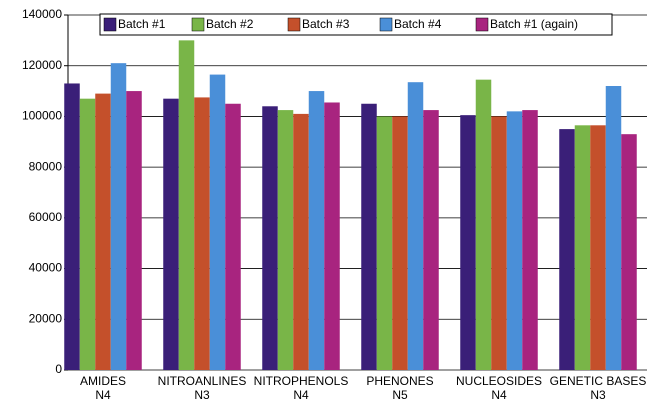  What do you see at coordinates (399, 381) in the screenshot?
I see `x-tick-label: PHENONES` at bounding box center [399, 381].